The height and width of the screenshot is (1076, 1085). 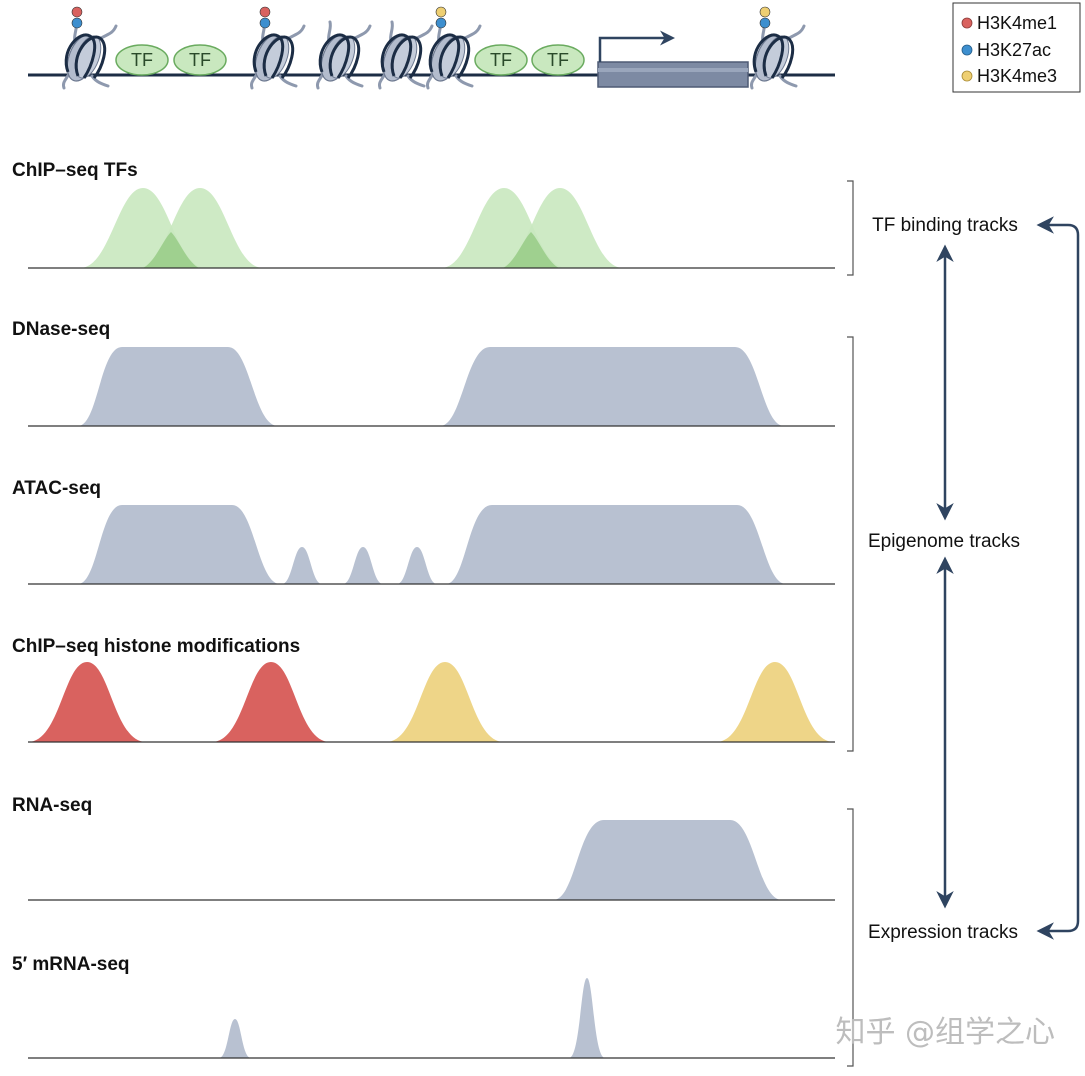 I want to click on bracket-epigenome, so click(x=850, y=544).